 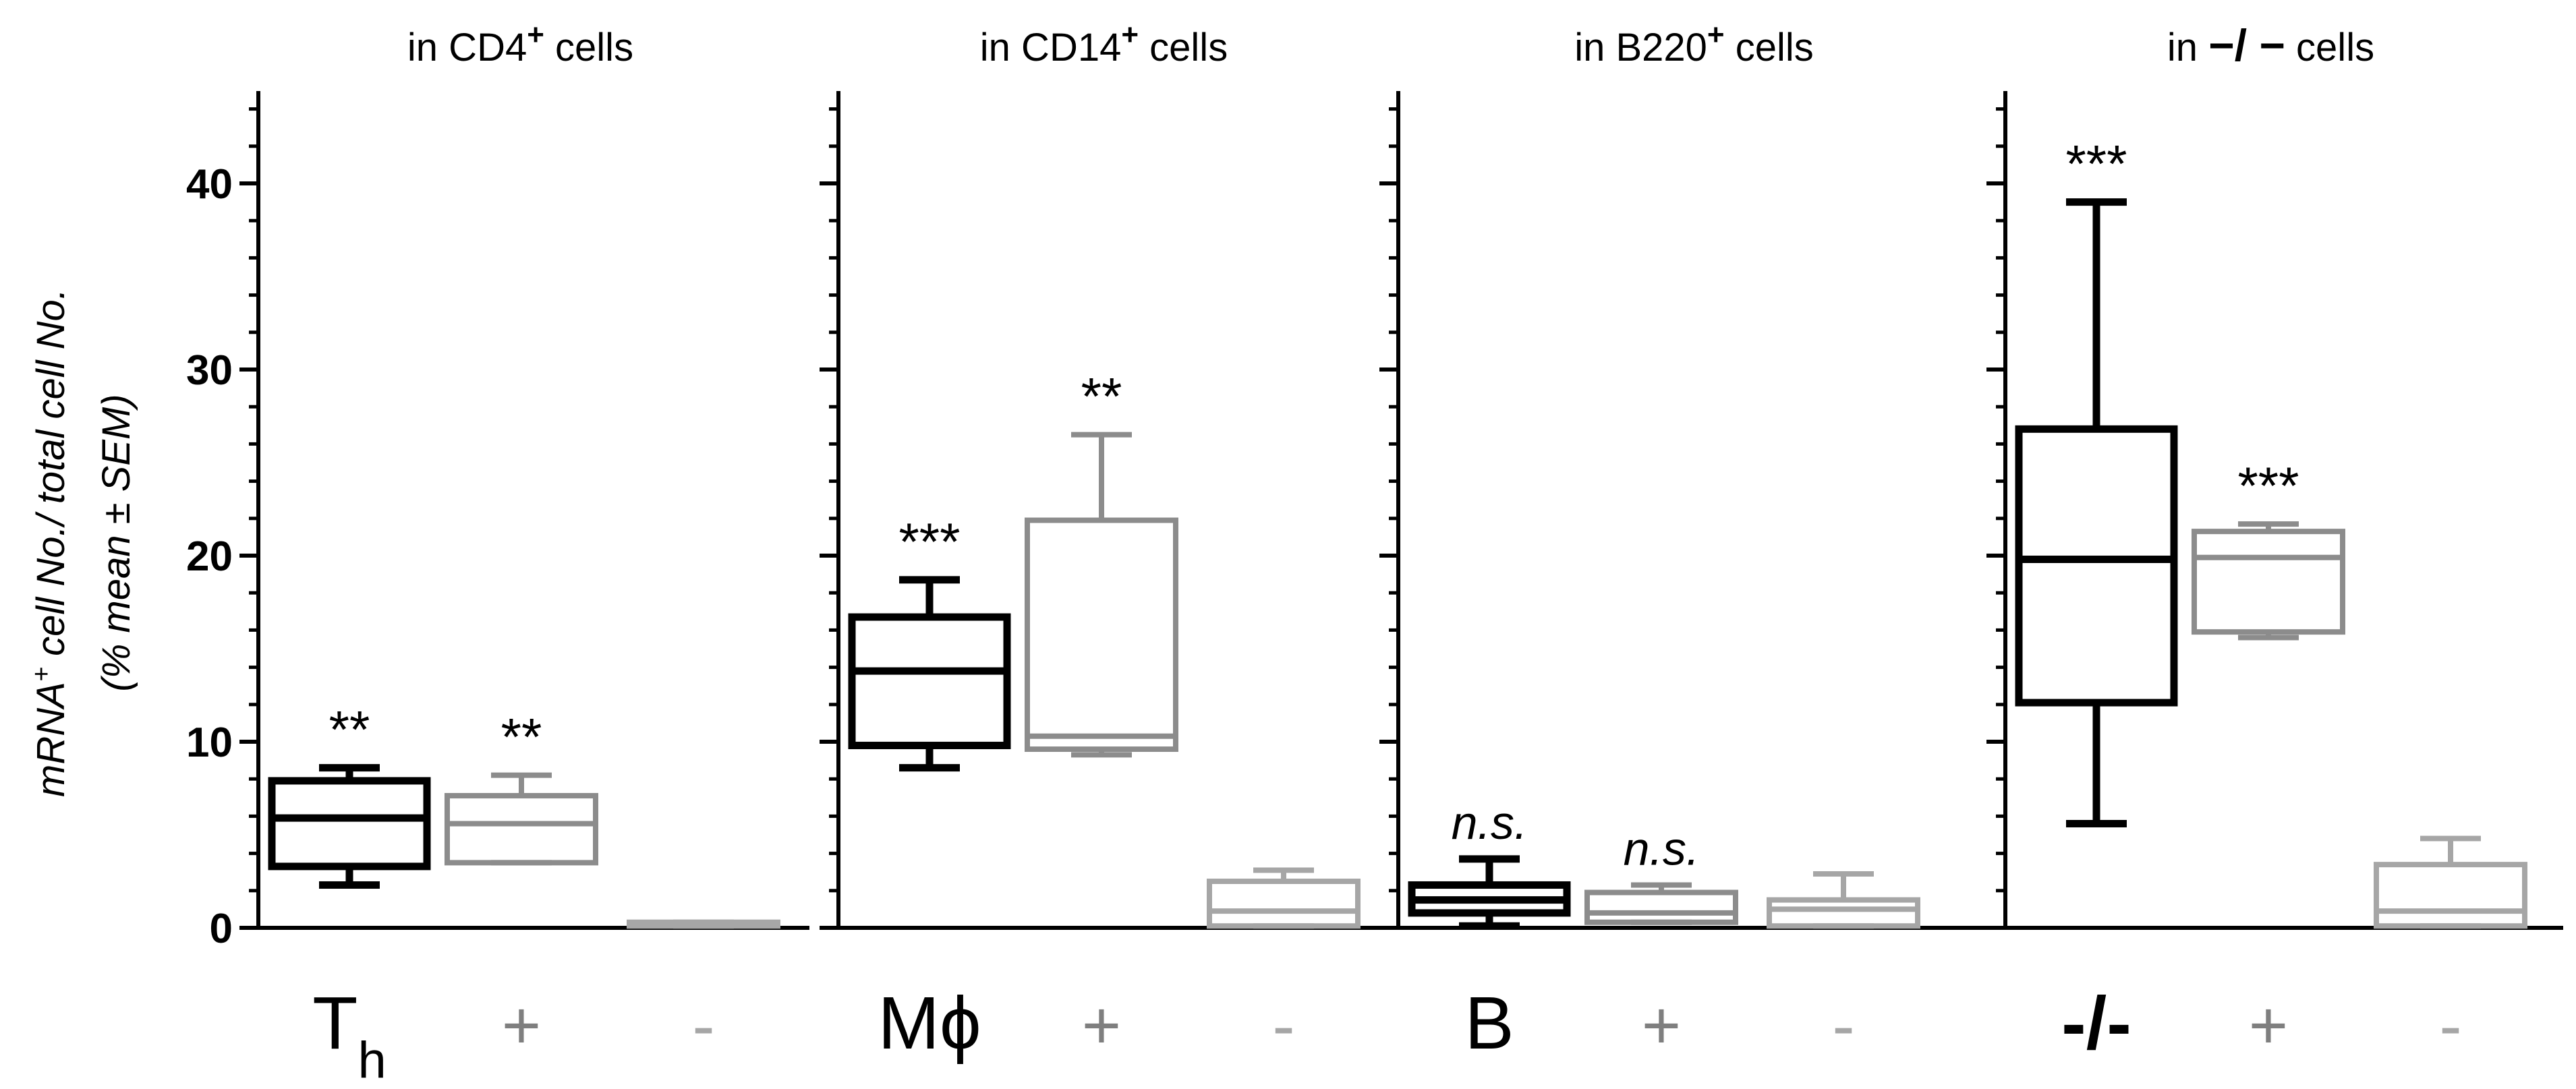 What do you see at coordinates (371, 1060) in the screenshot?
I see `category-label-sub: h` at bounding box center [371, 1060].